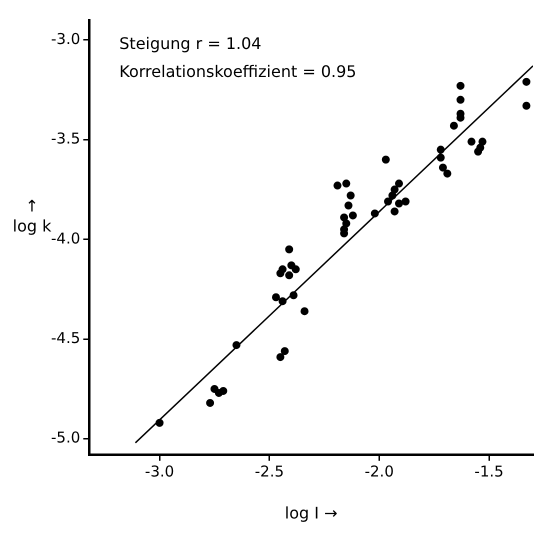 The height and width of the screenshot is (547, 547). Describe the element at coordinates (65, 437) in the screenshot. I see `y-tick-label: -5.0` at that location.